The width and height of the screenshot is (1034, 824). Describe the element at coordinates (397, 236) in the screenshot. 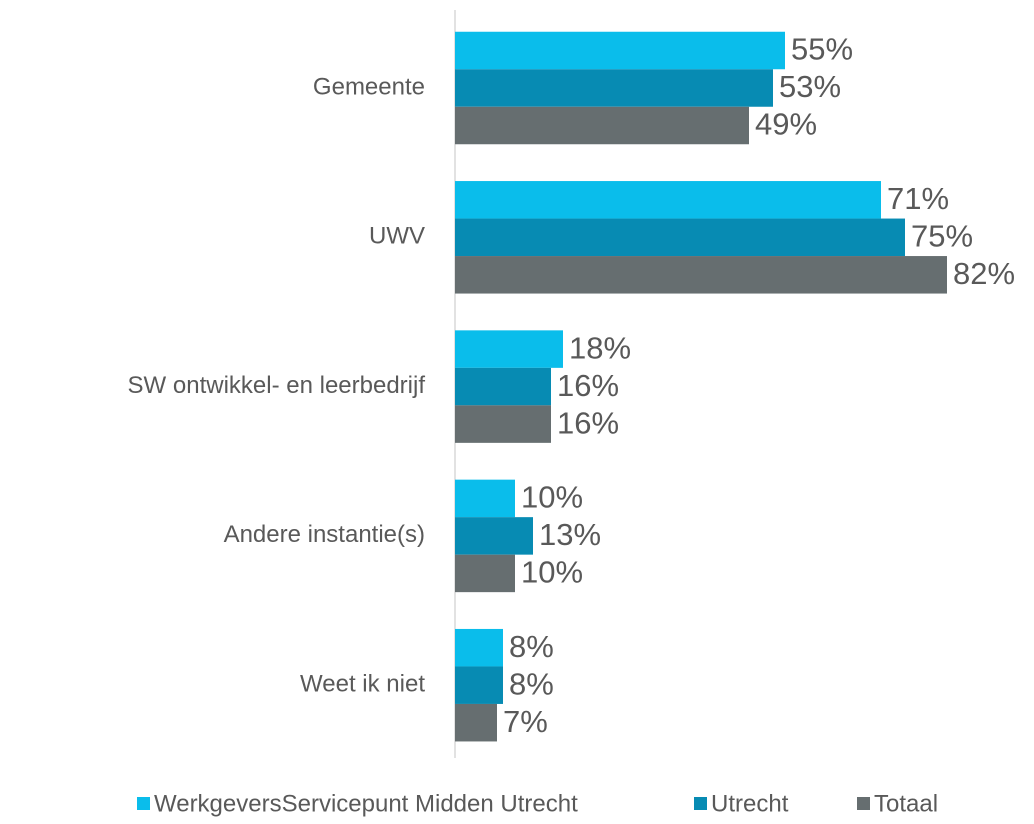

I see `y-tick-label: UWV` at that location.